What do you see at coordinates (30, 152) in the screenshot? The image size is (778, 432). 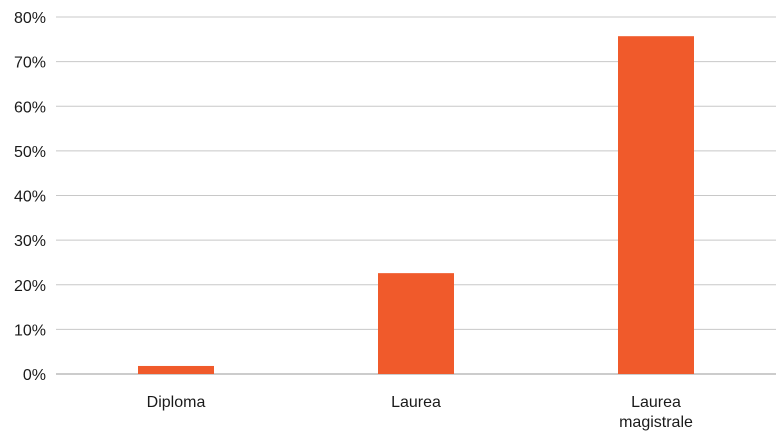 I see `y-tick-label: 50%` at bounding box center [30, 152].